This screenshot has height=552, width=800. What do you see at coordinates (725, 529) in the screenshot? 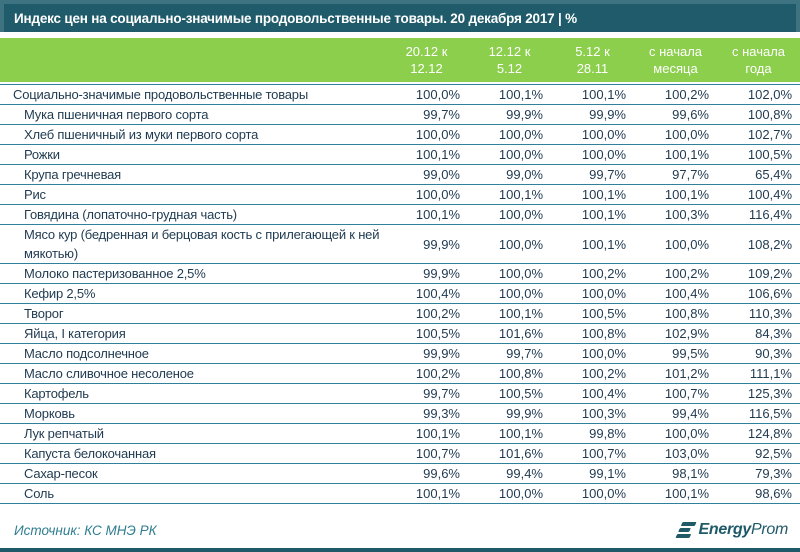
I see `logo-text-bold: Energy` at bounding box center [725, 529].